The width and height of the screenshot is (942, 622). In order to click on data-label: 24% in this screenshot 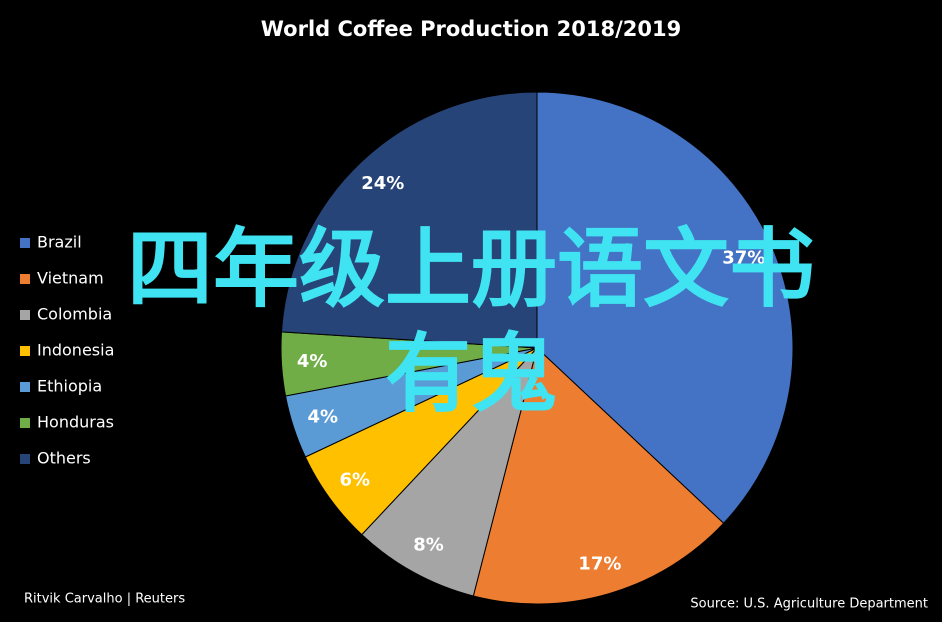, I will do `click(382, 183)`.